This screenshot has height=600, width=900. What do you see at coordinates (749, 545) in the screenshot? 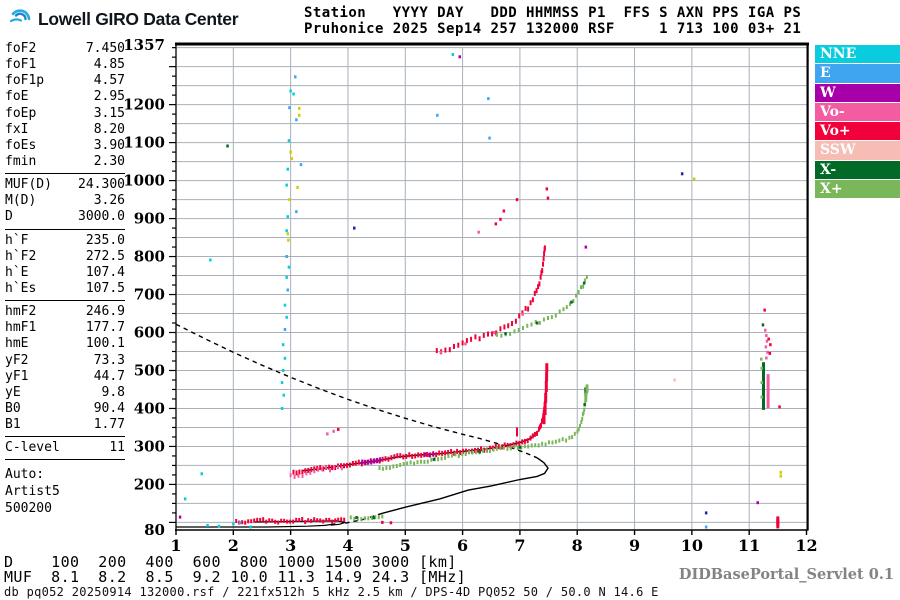
I see `x-tick-label: 11` at bounding box center [749, 545].